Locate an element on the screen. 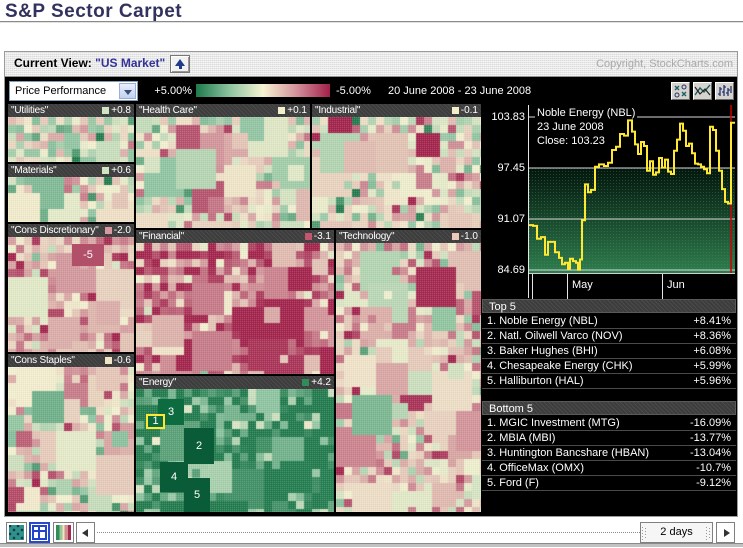 The width and height of the screenshot is (743, 548). bar-view-button is located at coordinates (724, 91).